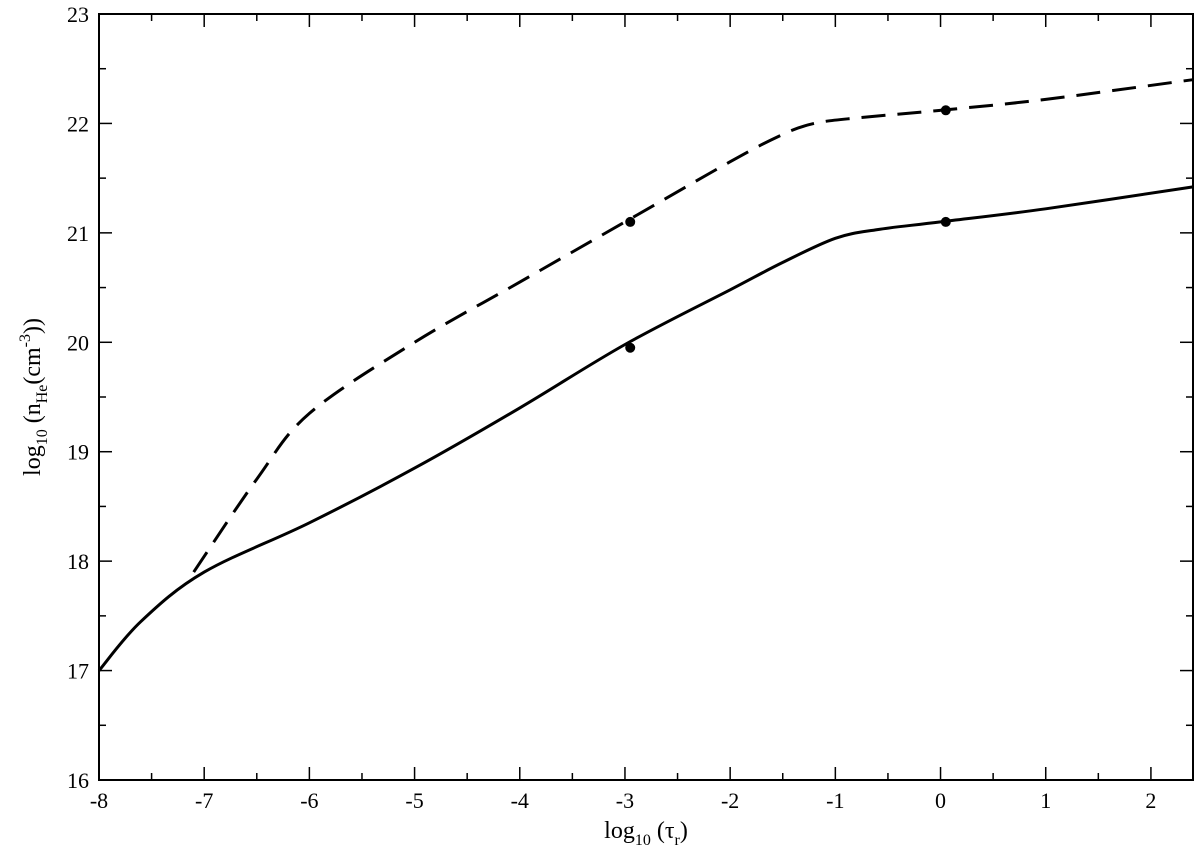 Image resolution: width=1200 pixels, height=860 pixels. I want to click on x-tick-label: 2, so click(1150, 800).